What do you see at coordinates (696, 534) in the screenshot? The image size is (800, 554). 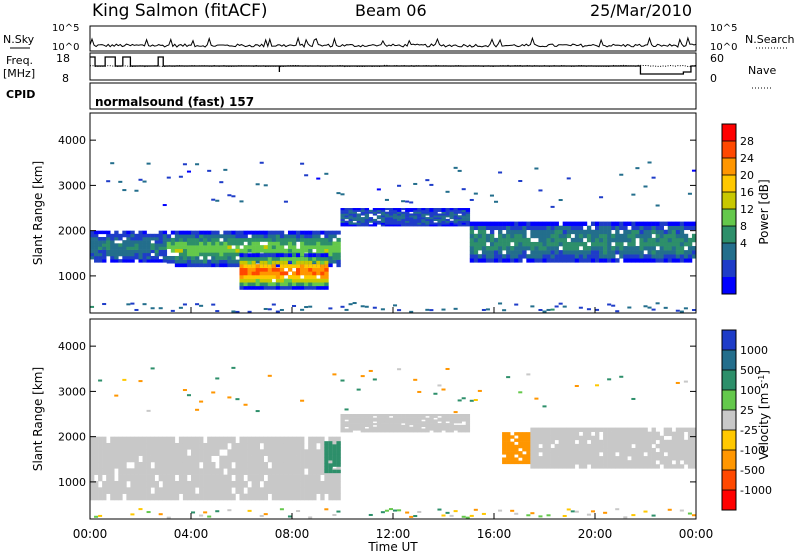 I see `x-tick-label: 00:00` at bounding box center [696, 534].